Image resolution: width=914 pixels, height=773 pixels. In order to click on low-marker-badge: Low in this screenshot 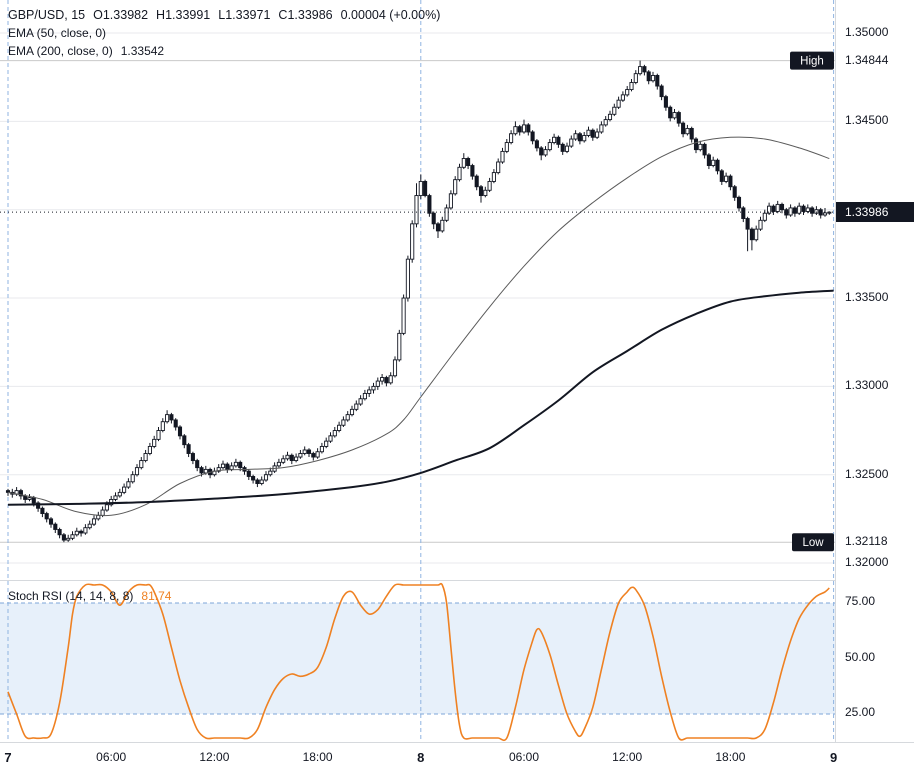, I will do `click(813, 542)`.